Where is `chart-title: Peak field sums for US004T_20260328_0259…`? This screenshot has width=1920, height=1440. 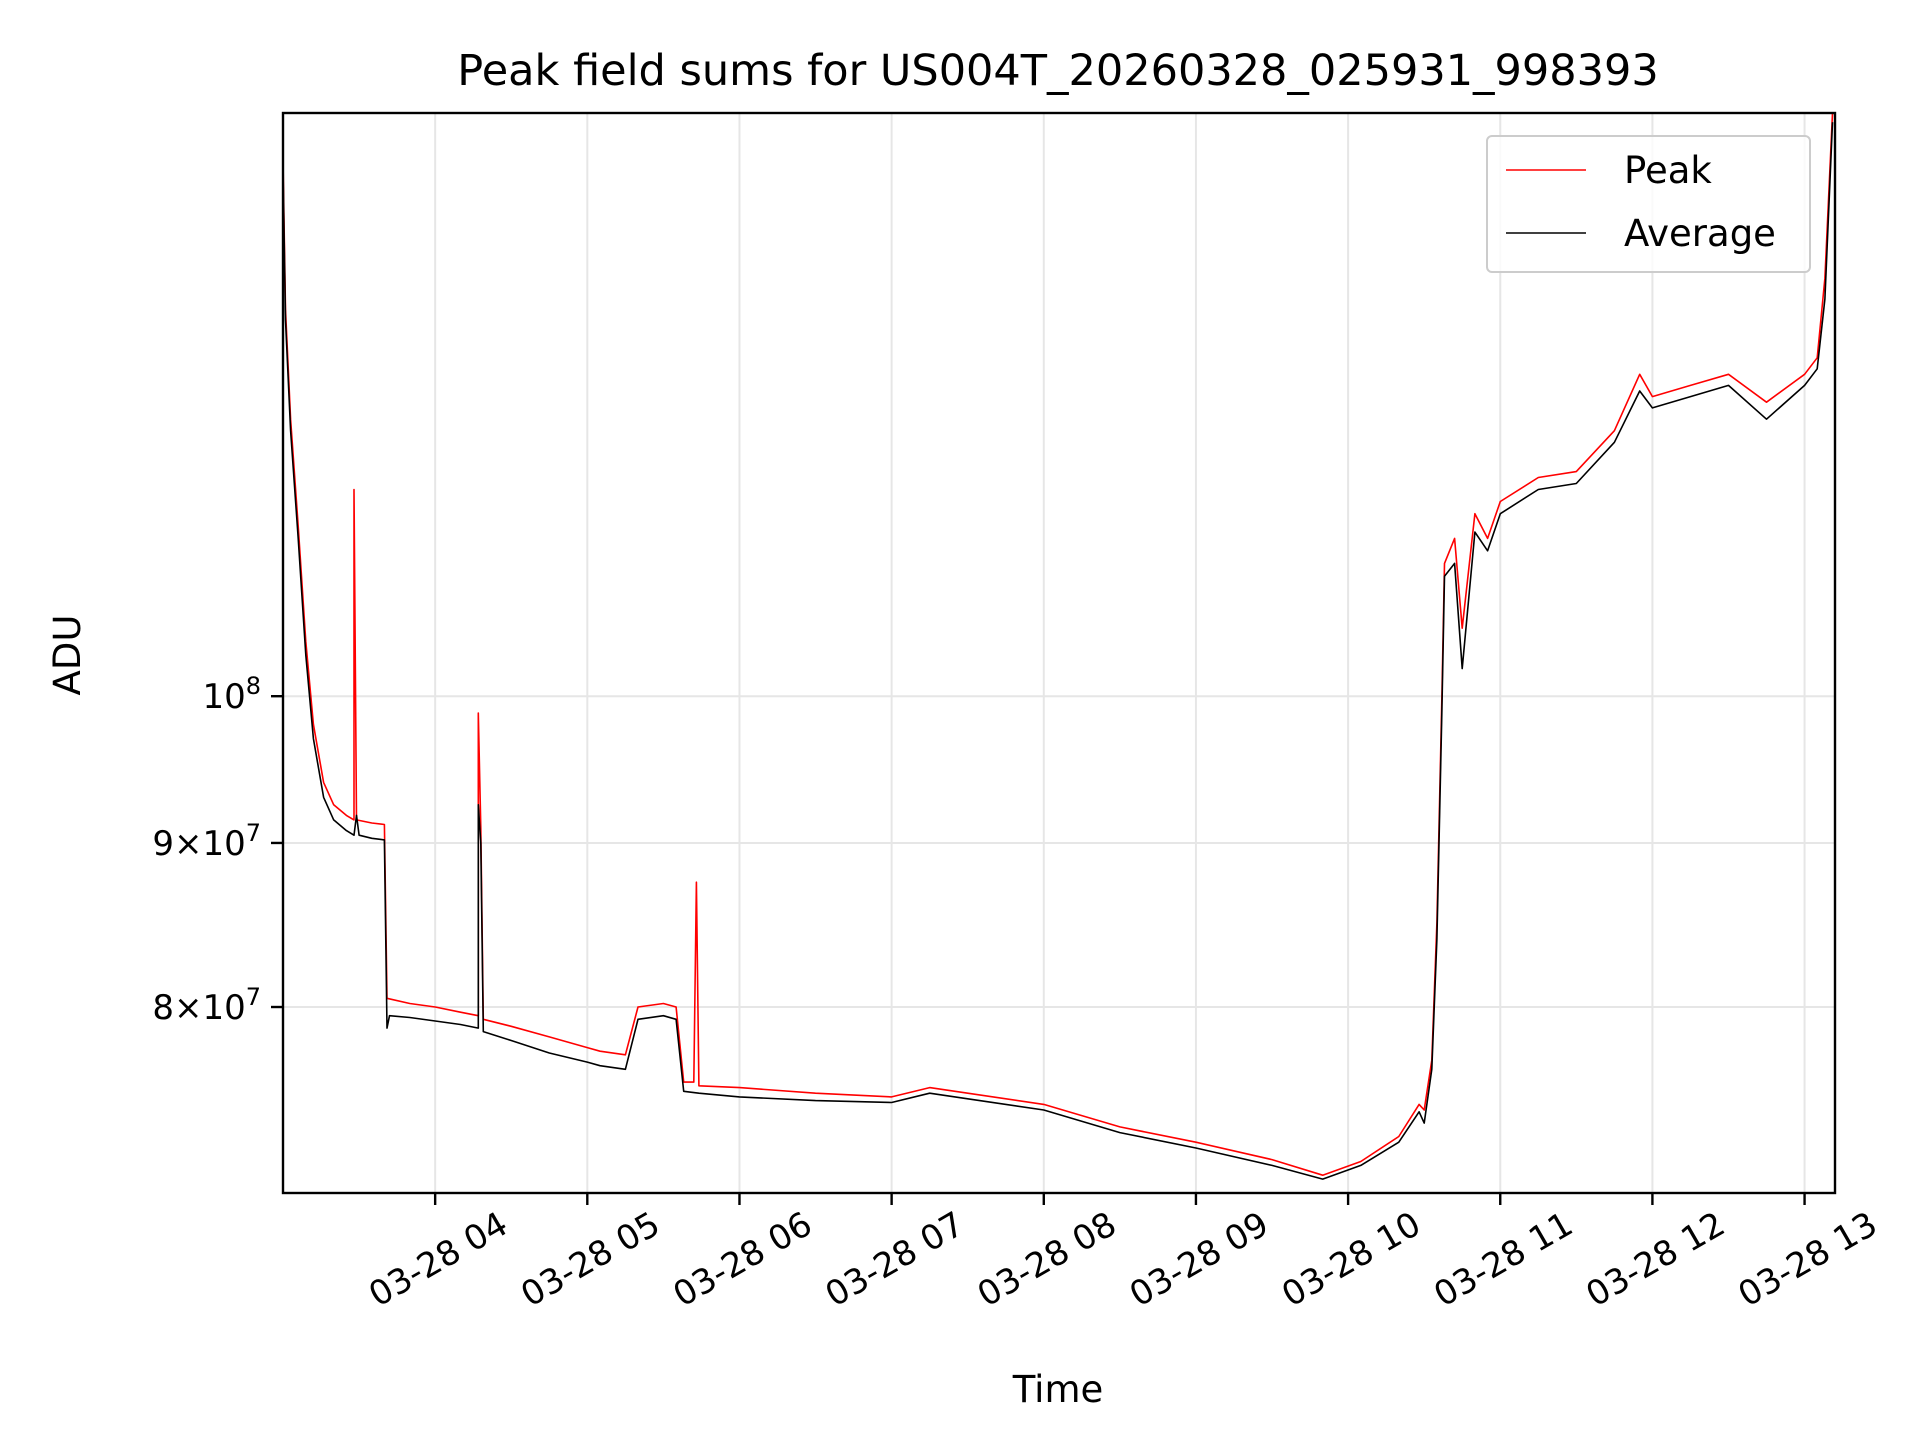
chart-title: Peak field sums for US004T_20260328_0259… is located at coordinates (1057, 71).